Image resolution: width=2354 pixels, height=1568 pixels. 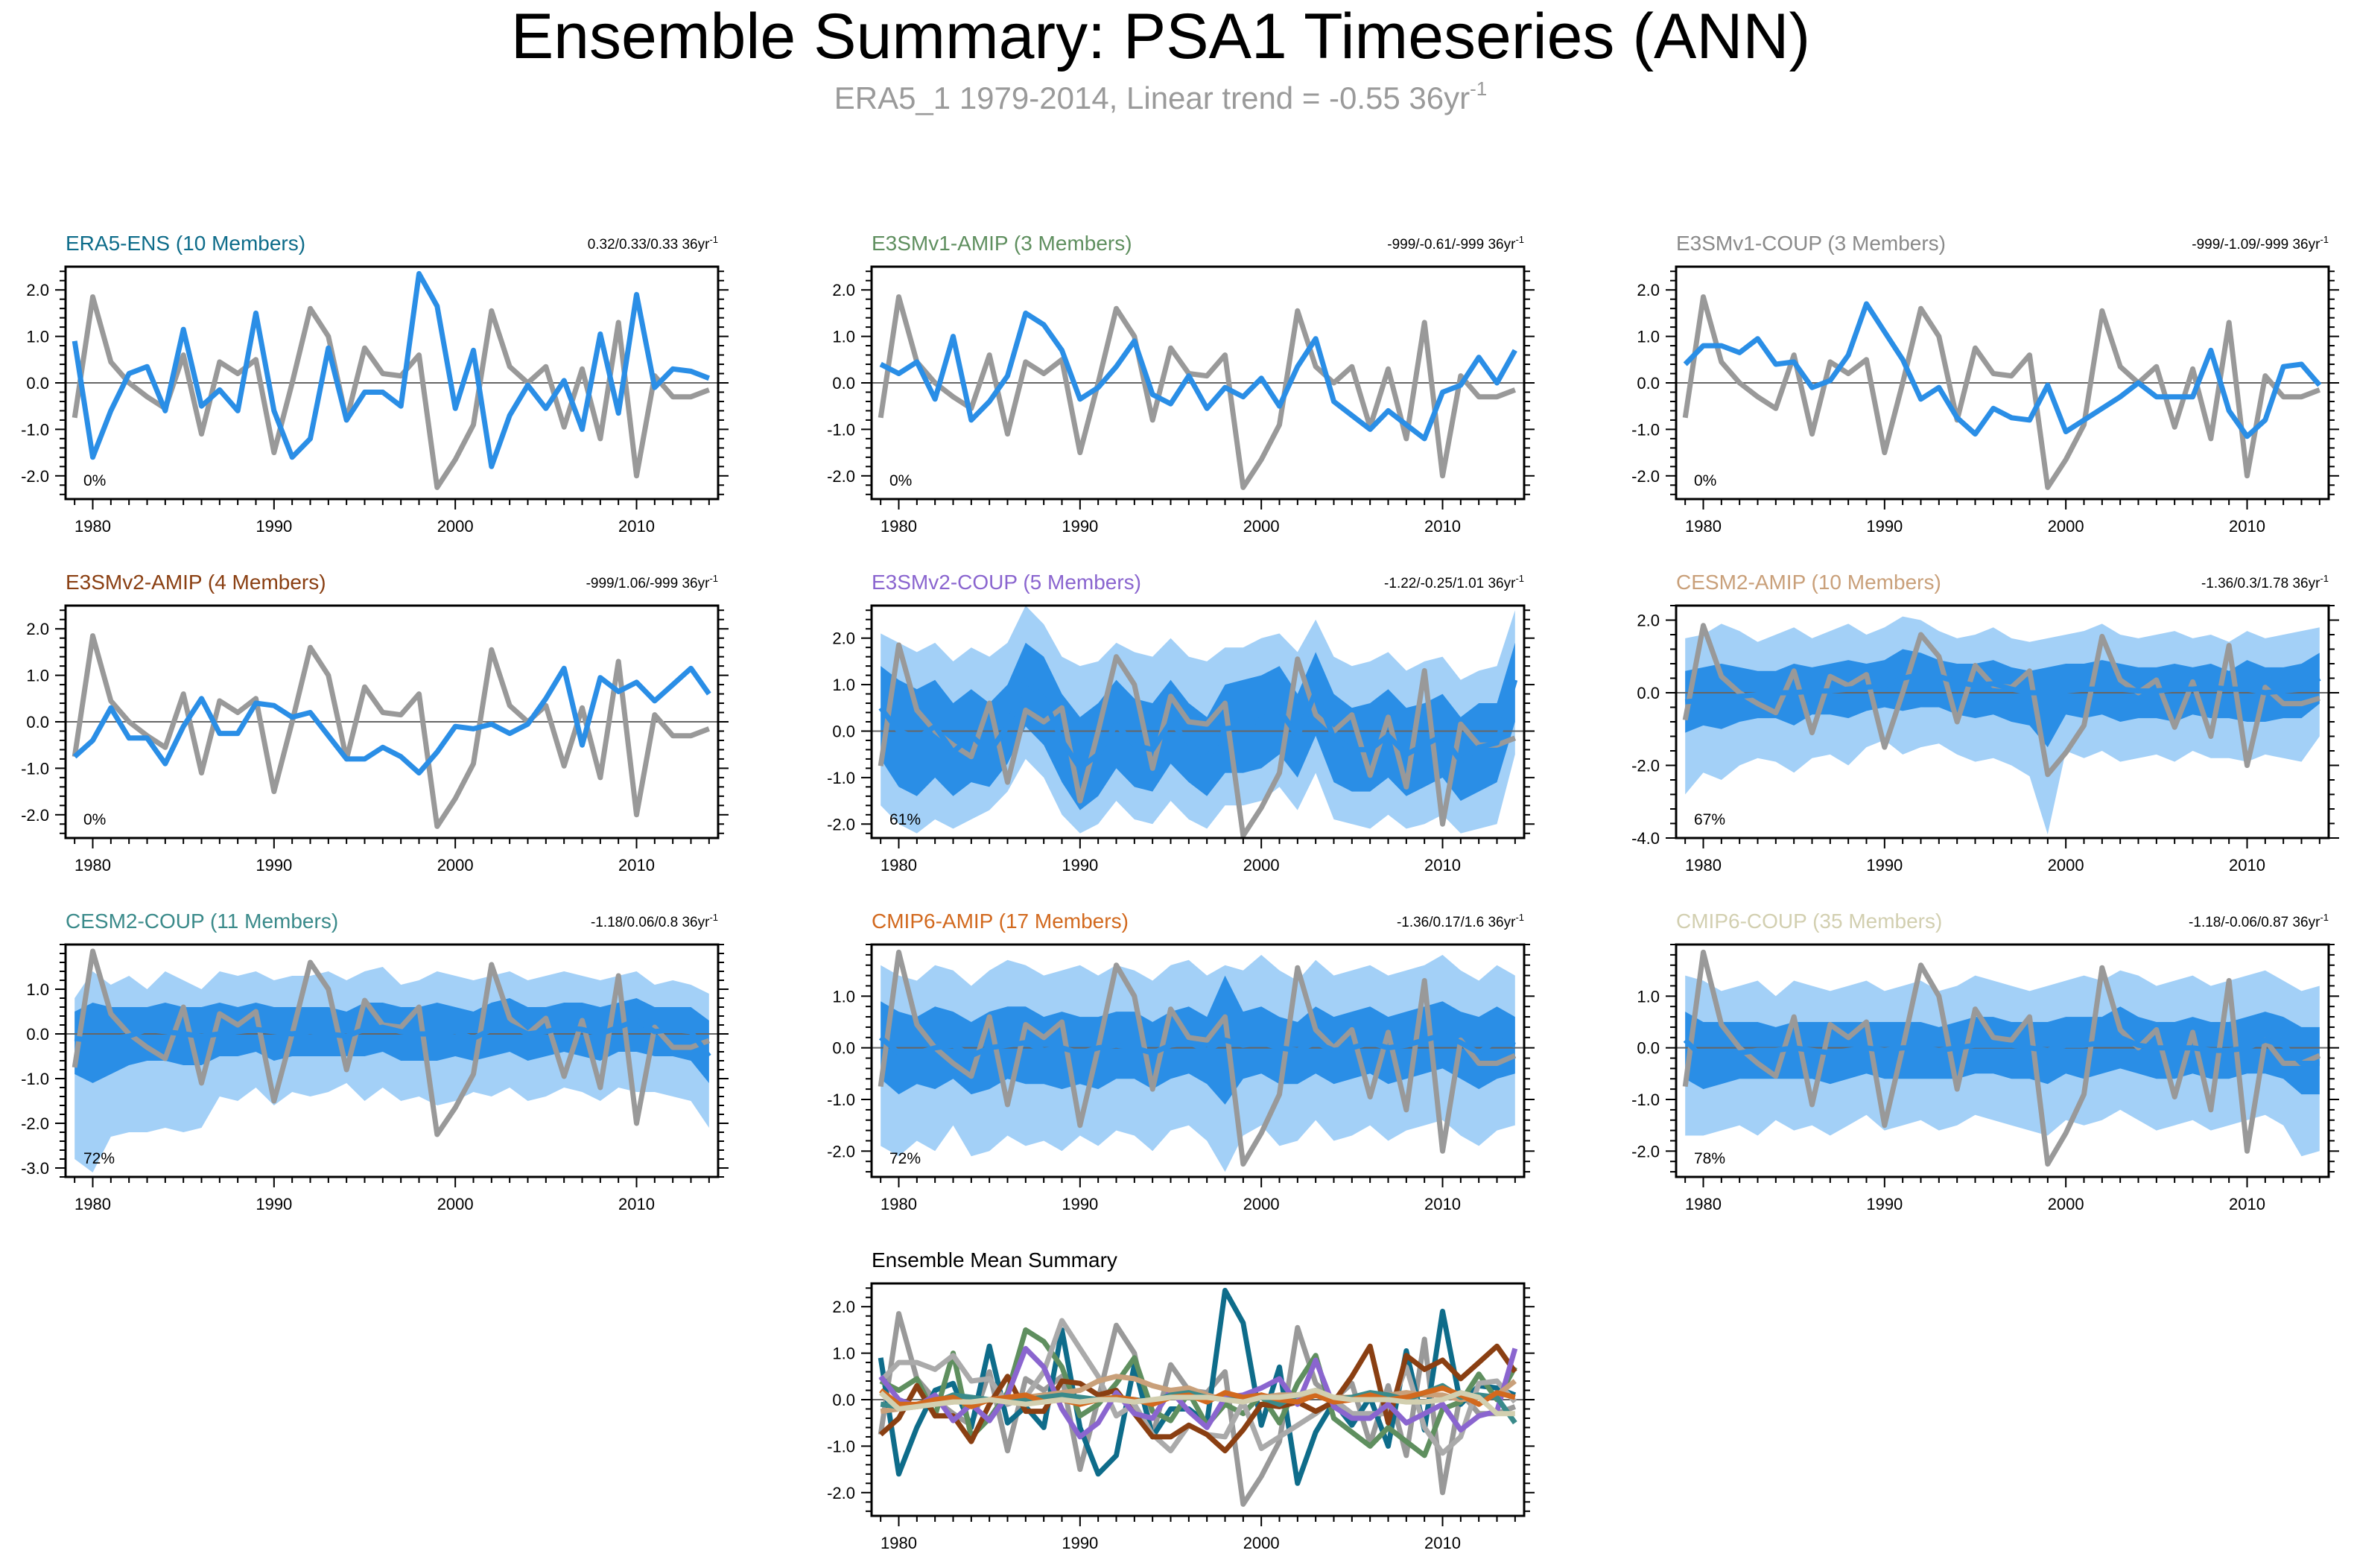 What do you see at coordinates (2260, 584) in the screenshot?
I see `panel-trend-text: -1.36/0.3/1.78 36yr` at bounding box center [2260, 584].